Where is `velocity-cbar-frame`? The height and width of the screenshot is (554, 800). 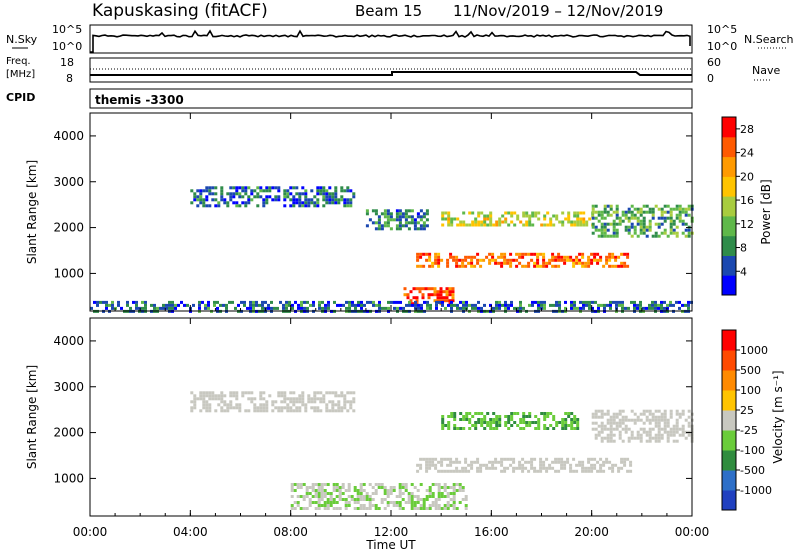 velocity-cbar-frame is located at coordinates (729, 420).